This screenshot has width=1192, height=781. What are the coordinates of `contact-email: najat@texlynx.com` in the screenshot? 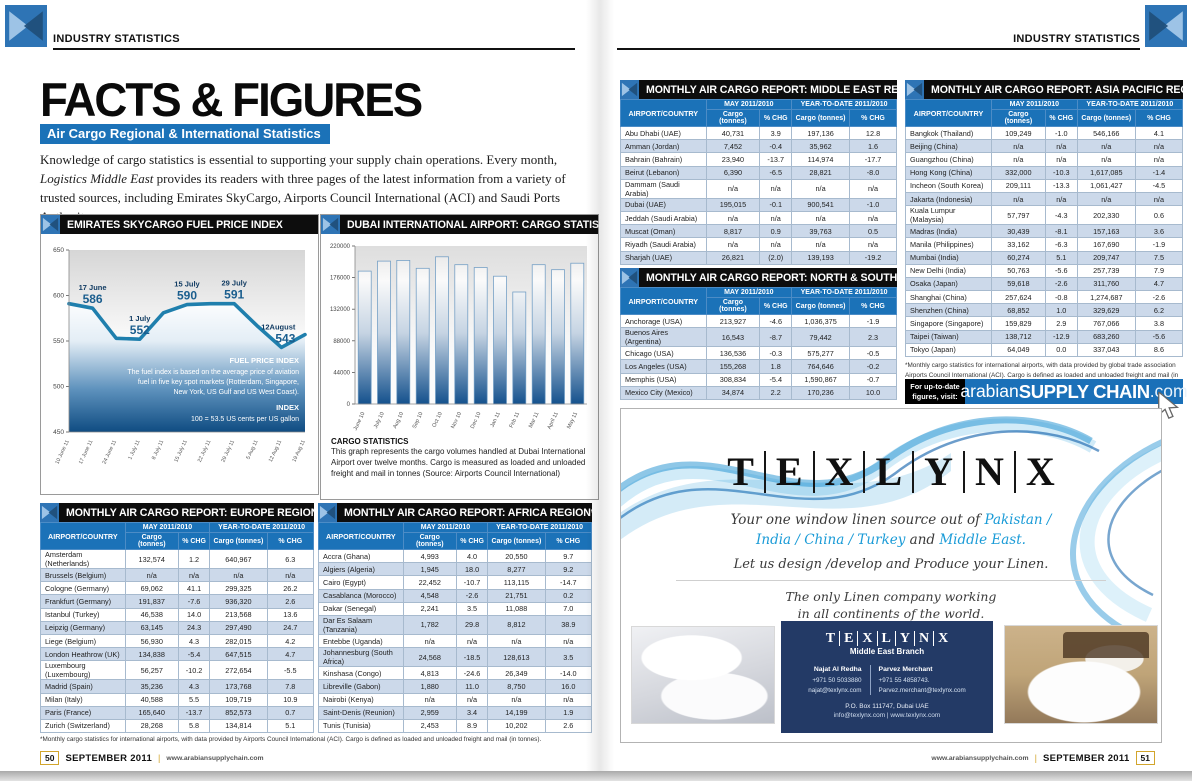 It's located at (835, 690).